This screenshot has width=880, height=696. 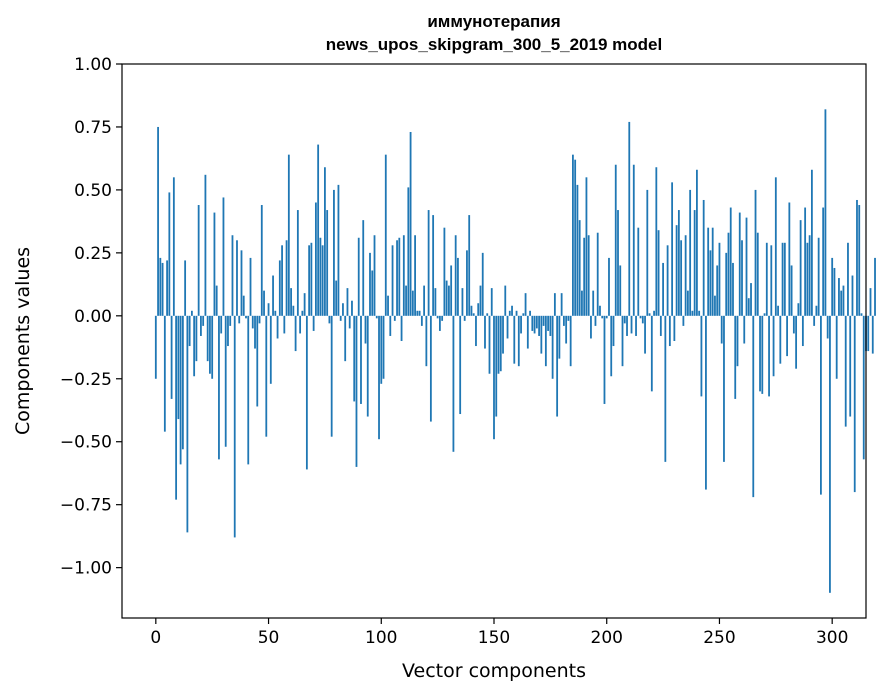 I want to click on x-axis: 0 50 100 150 200 250 300, so click(x=499, y=633).